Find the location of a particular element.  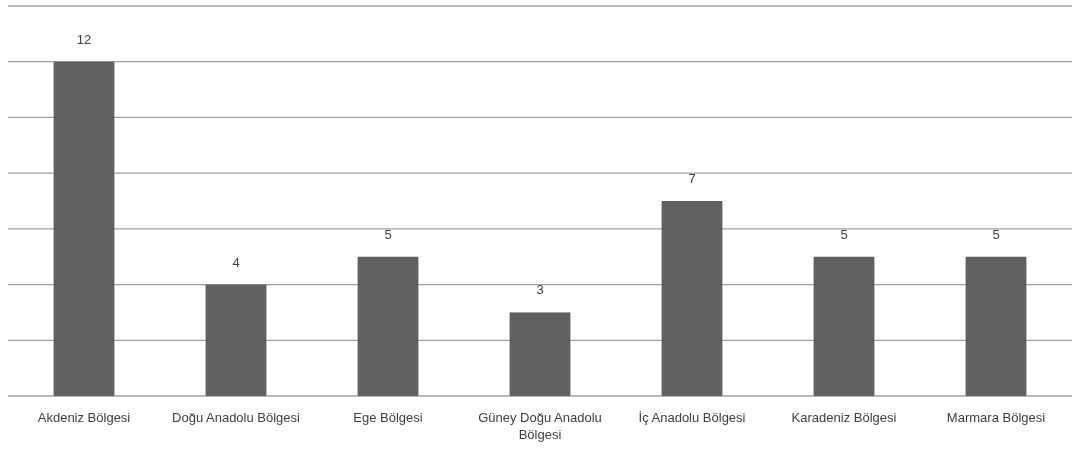

data-label: 3 is located at coordinates (540, 290).